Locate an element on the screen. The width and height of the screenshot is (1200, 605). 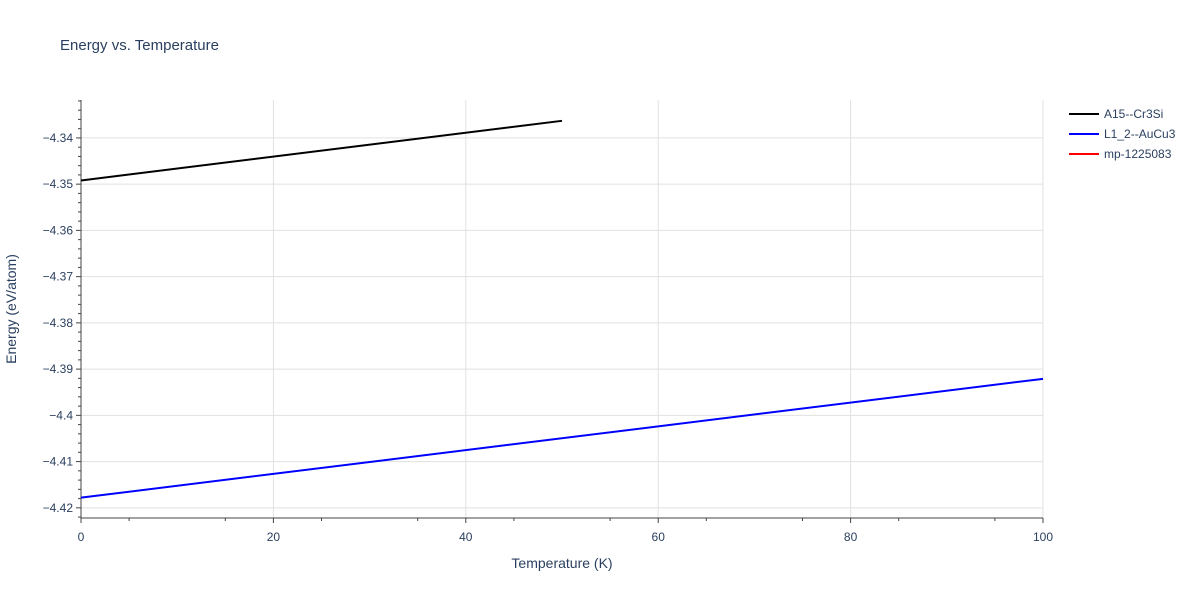
series-line-A15--Cr3Si is located at coordinates (321, 150).